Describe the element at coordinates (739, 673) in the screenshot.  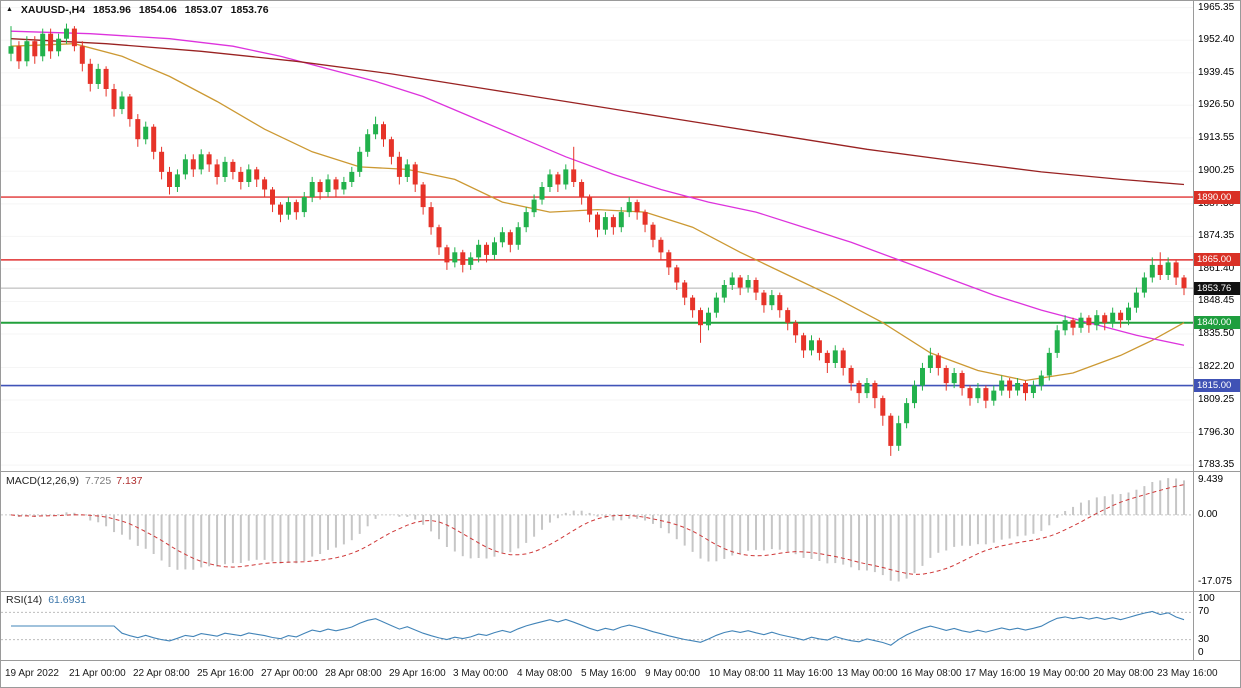
I see `time-axis-label: 10 May 08:00` at that location.